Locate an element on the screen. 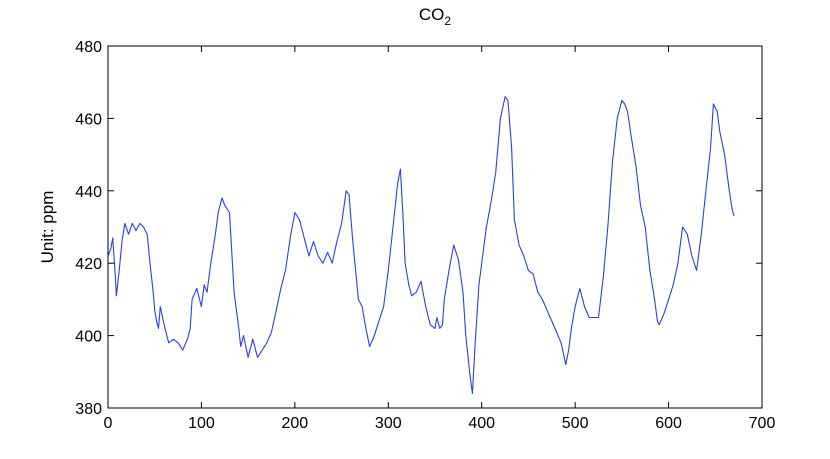  chart-title-main: CO is located at coordinates (432, 14).